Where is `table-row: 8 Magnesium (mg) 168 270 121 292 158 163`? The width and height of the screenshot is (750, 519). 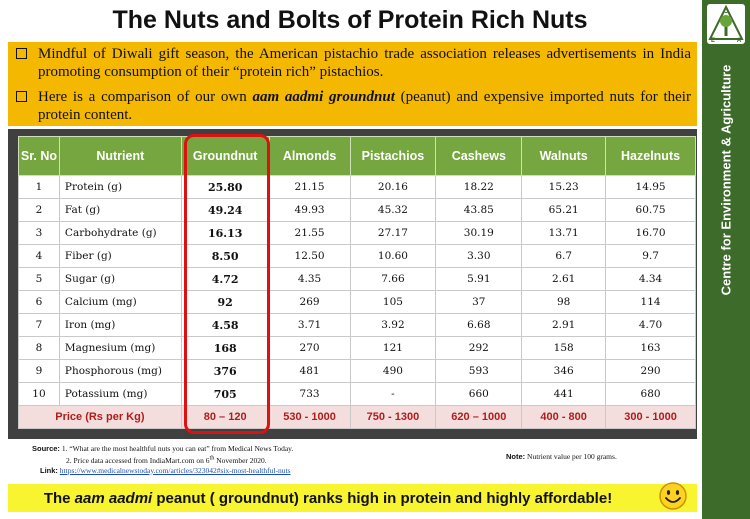 table-row: 8 Magnesium (mg) 168 270 121 292 158 163 is located at coordinates (357, 348).